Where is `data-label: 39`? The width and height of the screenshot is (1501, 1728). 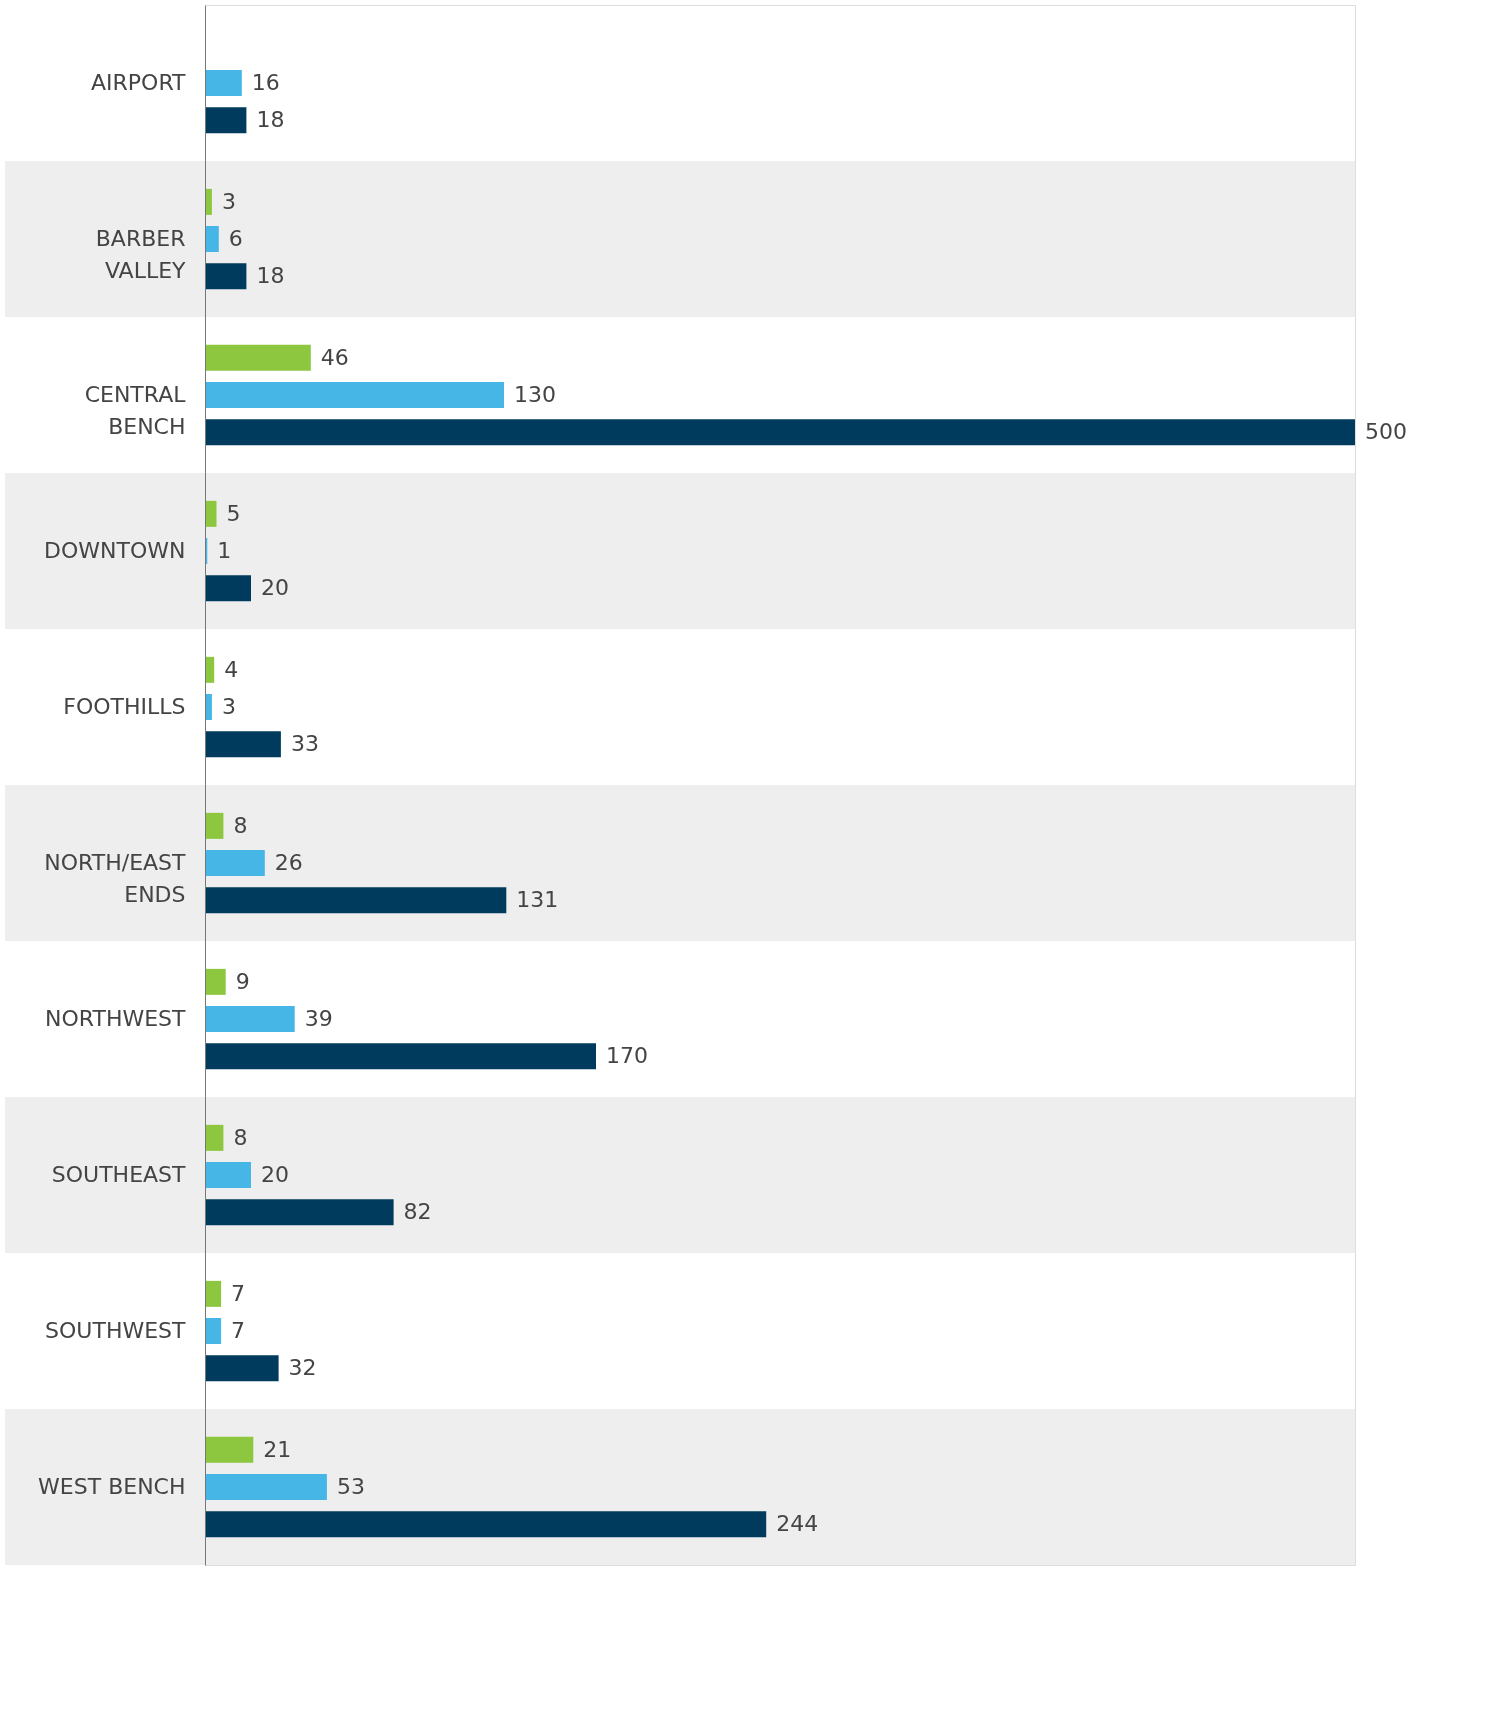
data-label: 39 is located at coordinates (318, 1018).